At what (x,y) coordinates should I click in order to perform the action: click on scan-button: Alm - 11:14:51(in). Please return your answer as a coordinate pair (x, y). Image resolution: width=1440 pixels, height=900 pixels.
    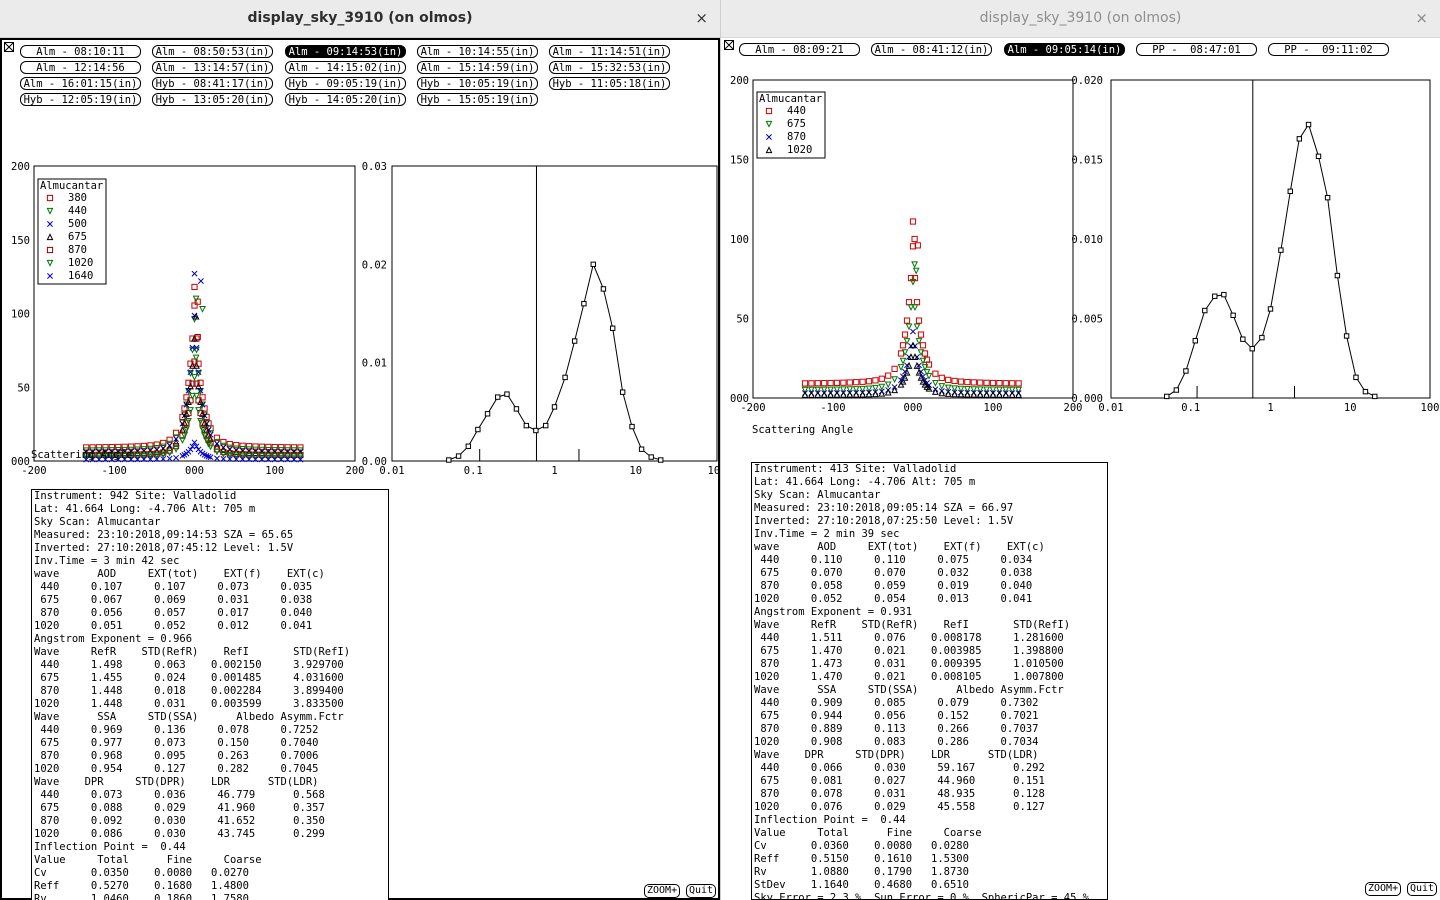
    Looking at the image, I should click on (609, 51).